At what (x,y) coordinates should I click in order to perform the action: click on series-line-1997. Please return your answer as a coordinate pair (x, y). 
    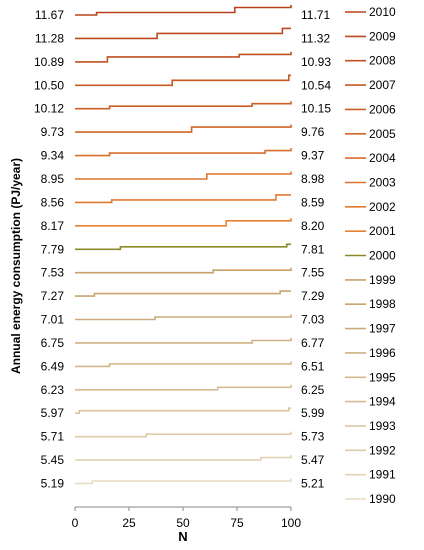
    Looking at the image, I should click on (183, 317).